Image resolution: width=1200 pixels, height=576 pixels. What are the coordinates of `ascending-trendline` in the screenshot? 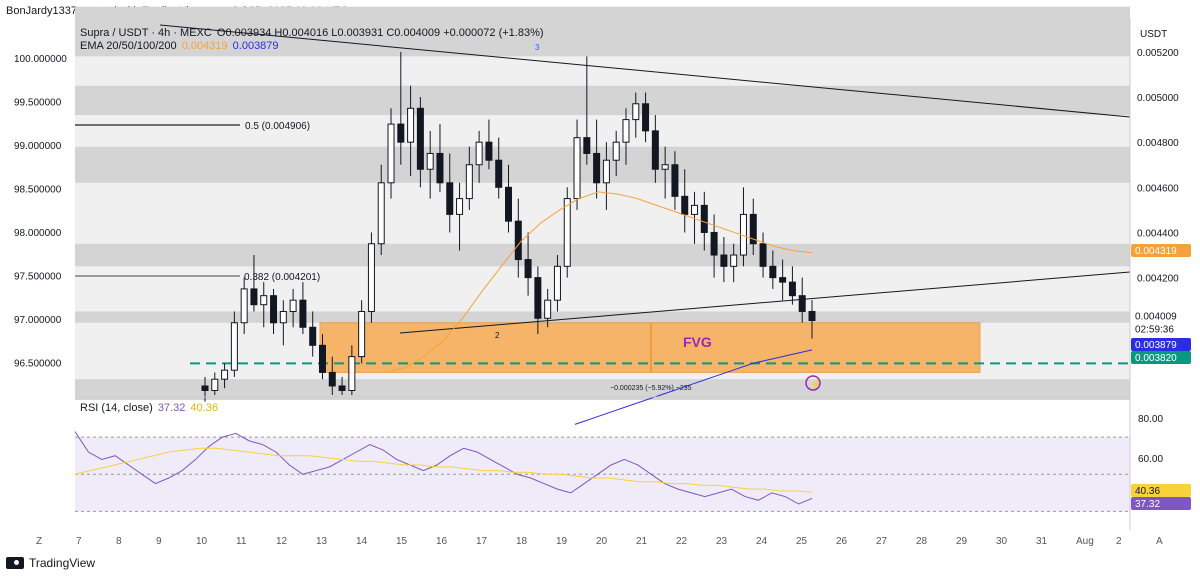 It's located at (765, 302).